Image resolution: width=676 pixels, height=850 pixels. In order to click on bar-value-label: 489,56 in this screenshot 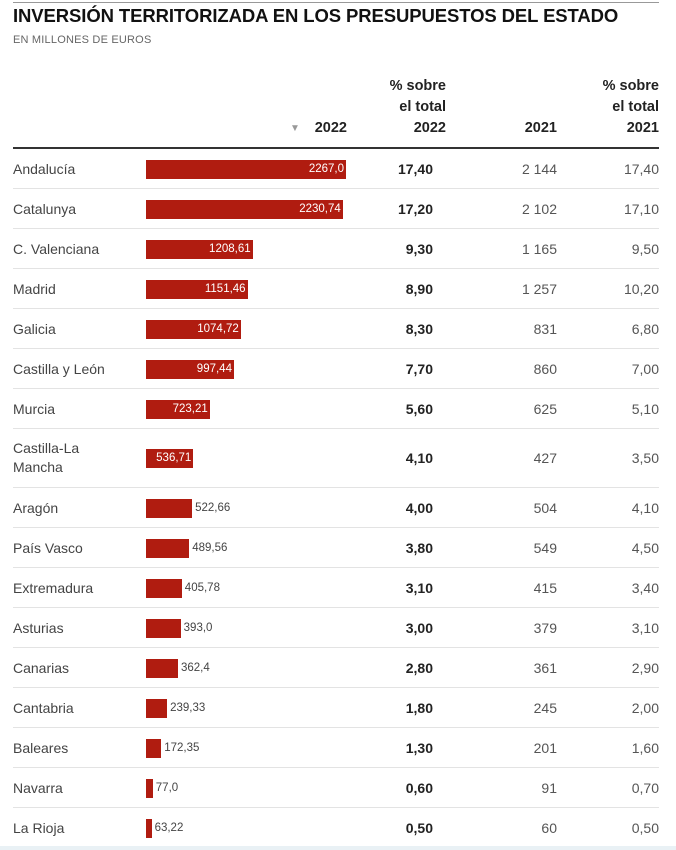, I will do `click(210, 547)`.